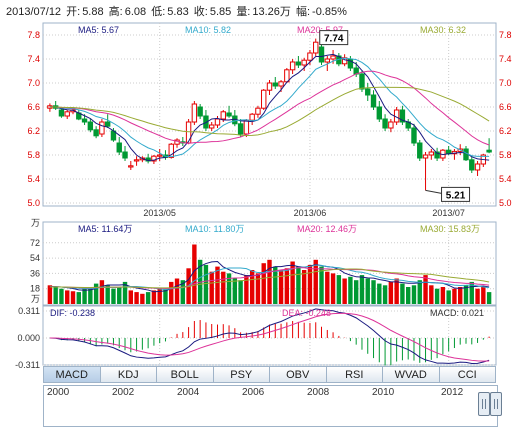 The width and height of the screenshot is (517, 430). I want to click on change-value: -0.85%, so click(329, 12).